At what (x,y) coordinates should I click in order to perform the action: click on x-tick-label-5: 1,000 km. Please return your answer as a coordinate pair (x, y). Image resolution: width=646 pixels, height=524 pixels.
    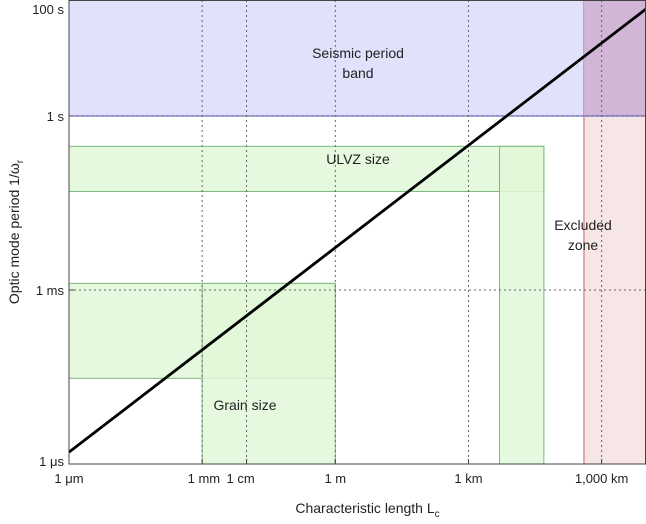
    Looking at the image, I should click on (601, 478).